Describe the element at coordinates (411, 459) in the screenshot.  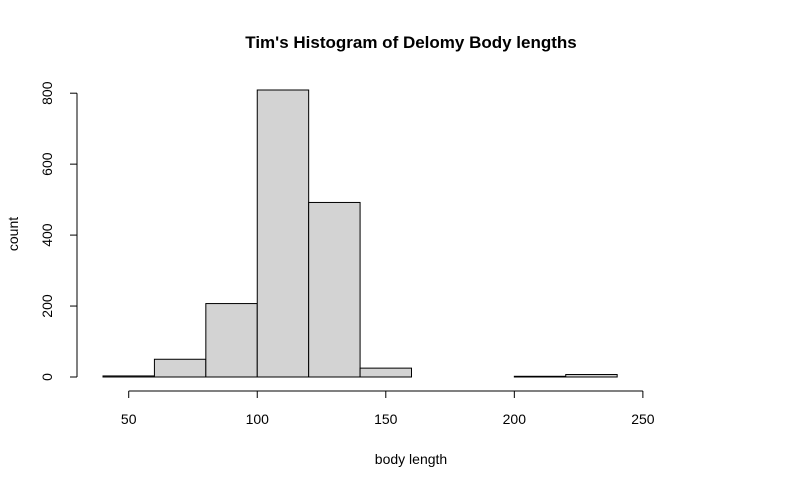
I see `x-axis-label: body length` at that location.